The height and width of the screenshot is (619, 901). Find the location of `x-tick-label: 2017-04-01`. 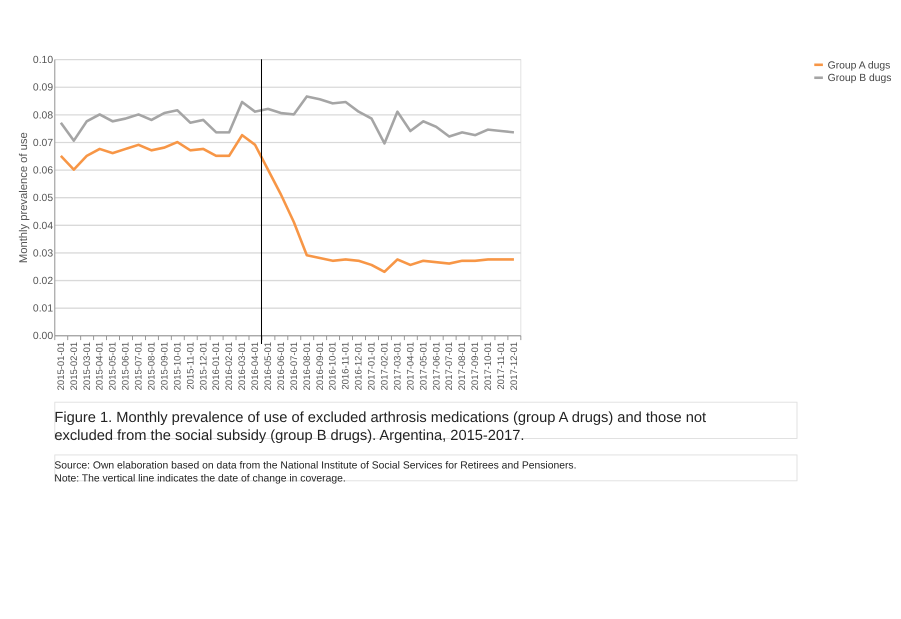

x-tick-label: 2017-04-01 is located at coordinates (410, 366).